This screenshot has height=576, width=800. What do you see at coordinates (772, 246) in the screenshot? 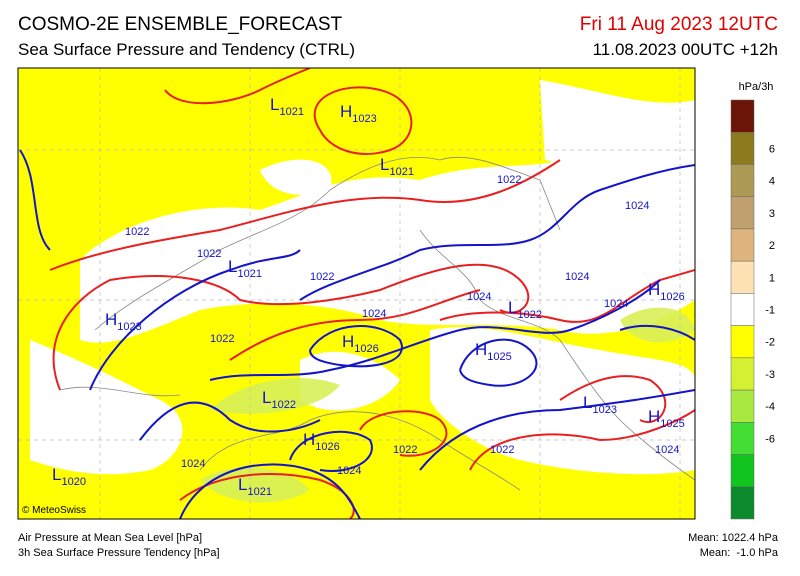
I see `legend-tick-label: 2` at bounding box center [772, 246].